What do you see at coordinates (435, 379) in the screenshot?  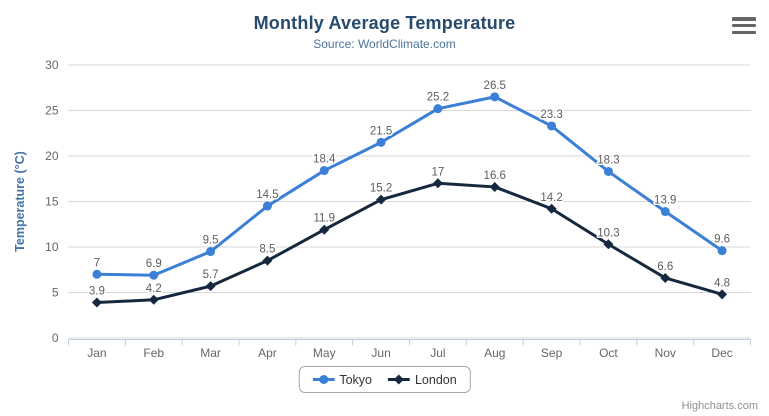 I see `legend-label: London` at bounding box center [435, 379].